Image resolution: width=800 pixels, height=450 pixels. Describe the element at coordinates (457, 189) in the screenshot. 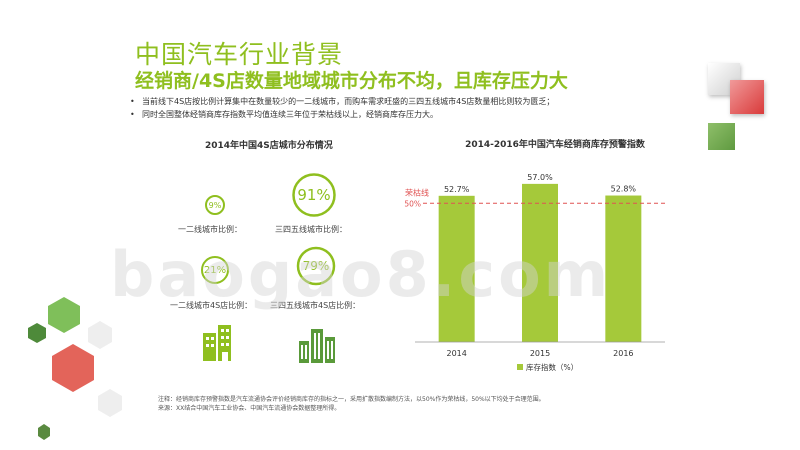

I see `bar-value-label: 52.7%` at that location.